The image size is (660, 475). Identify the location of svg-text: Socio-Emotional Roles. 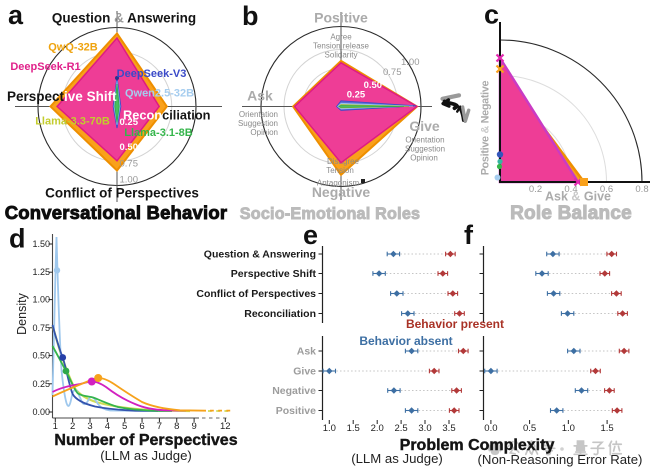
(330, 214).